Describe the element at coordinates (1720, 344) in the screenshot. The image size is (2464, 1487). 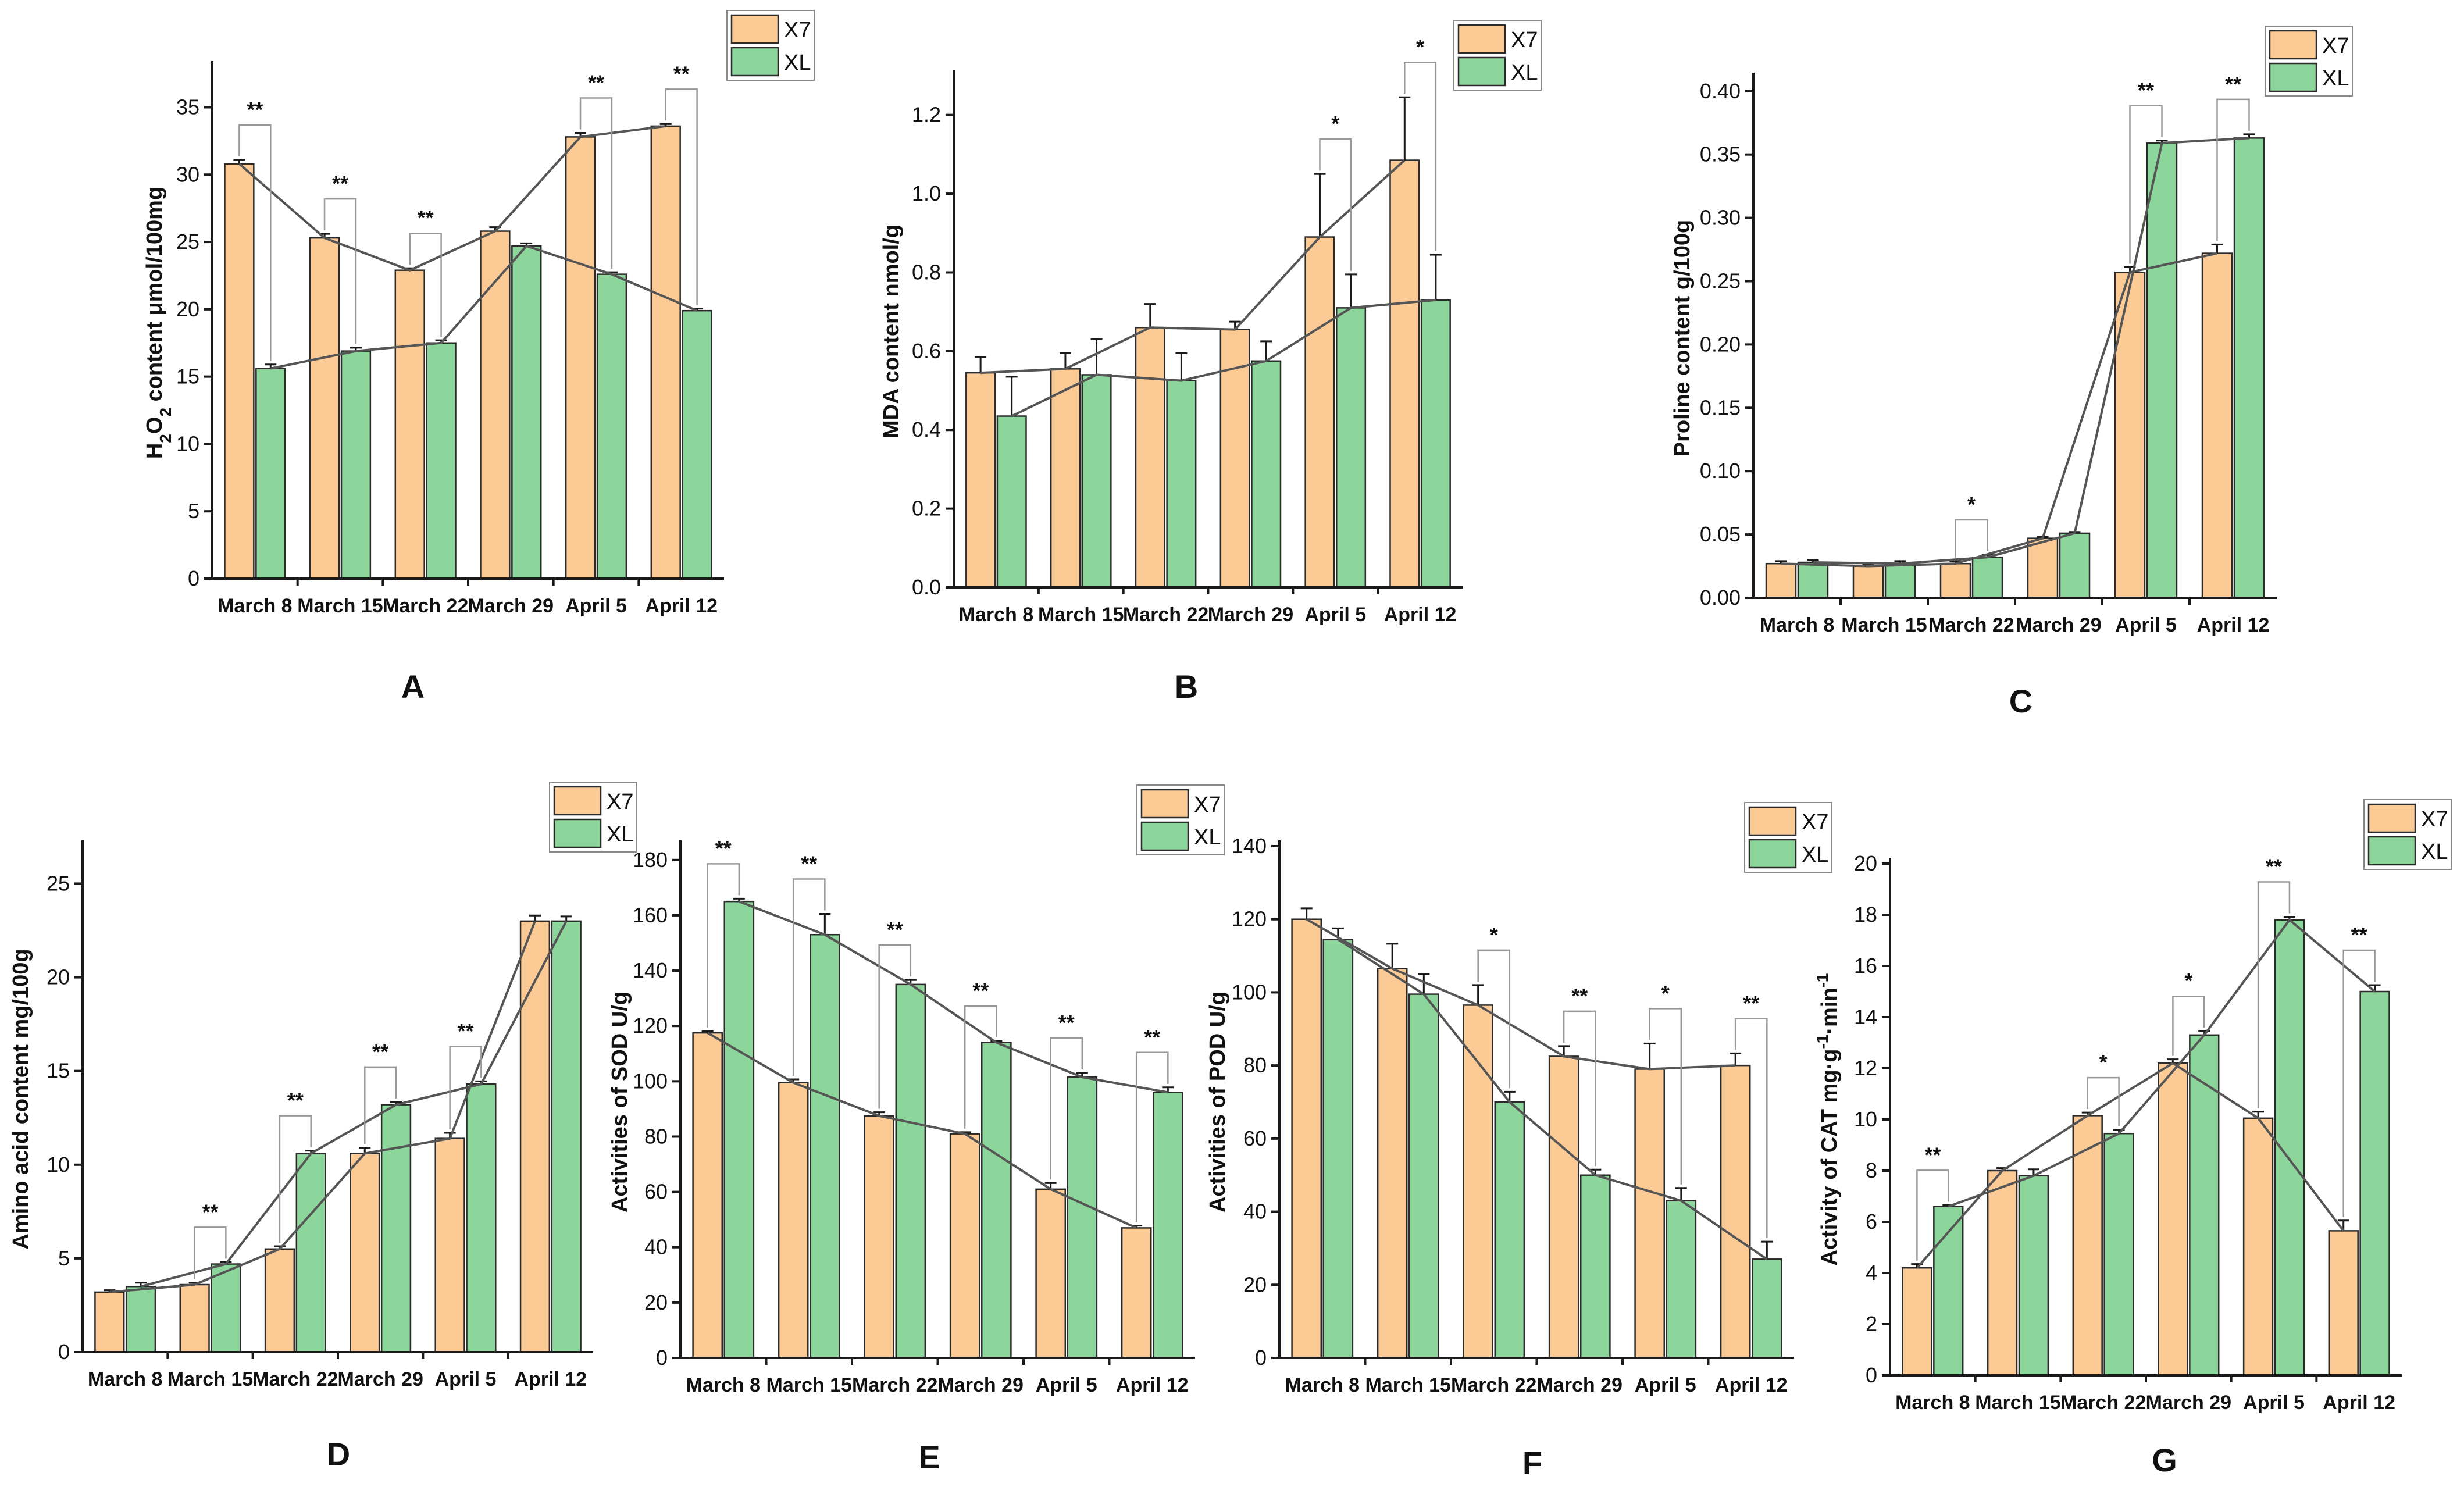
I see `y-tick-label: 0.20` at that location.